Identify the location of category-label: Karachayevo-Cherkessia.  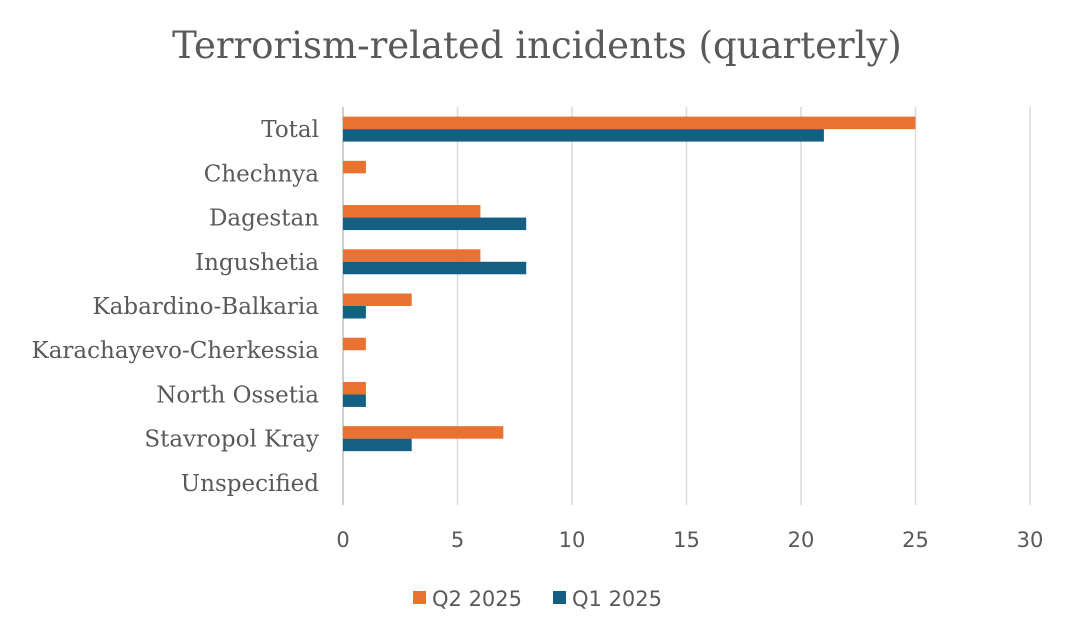
(176, 351).